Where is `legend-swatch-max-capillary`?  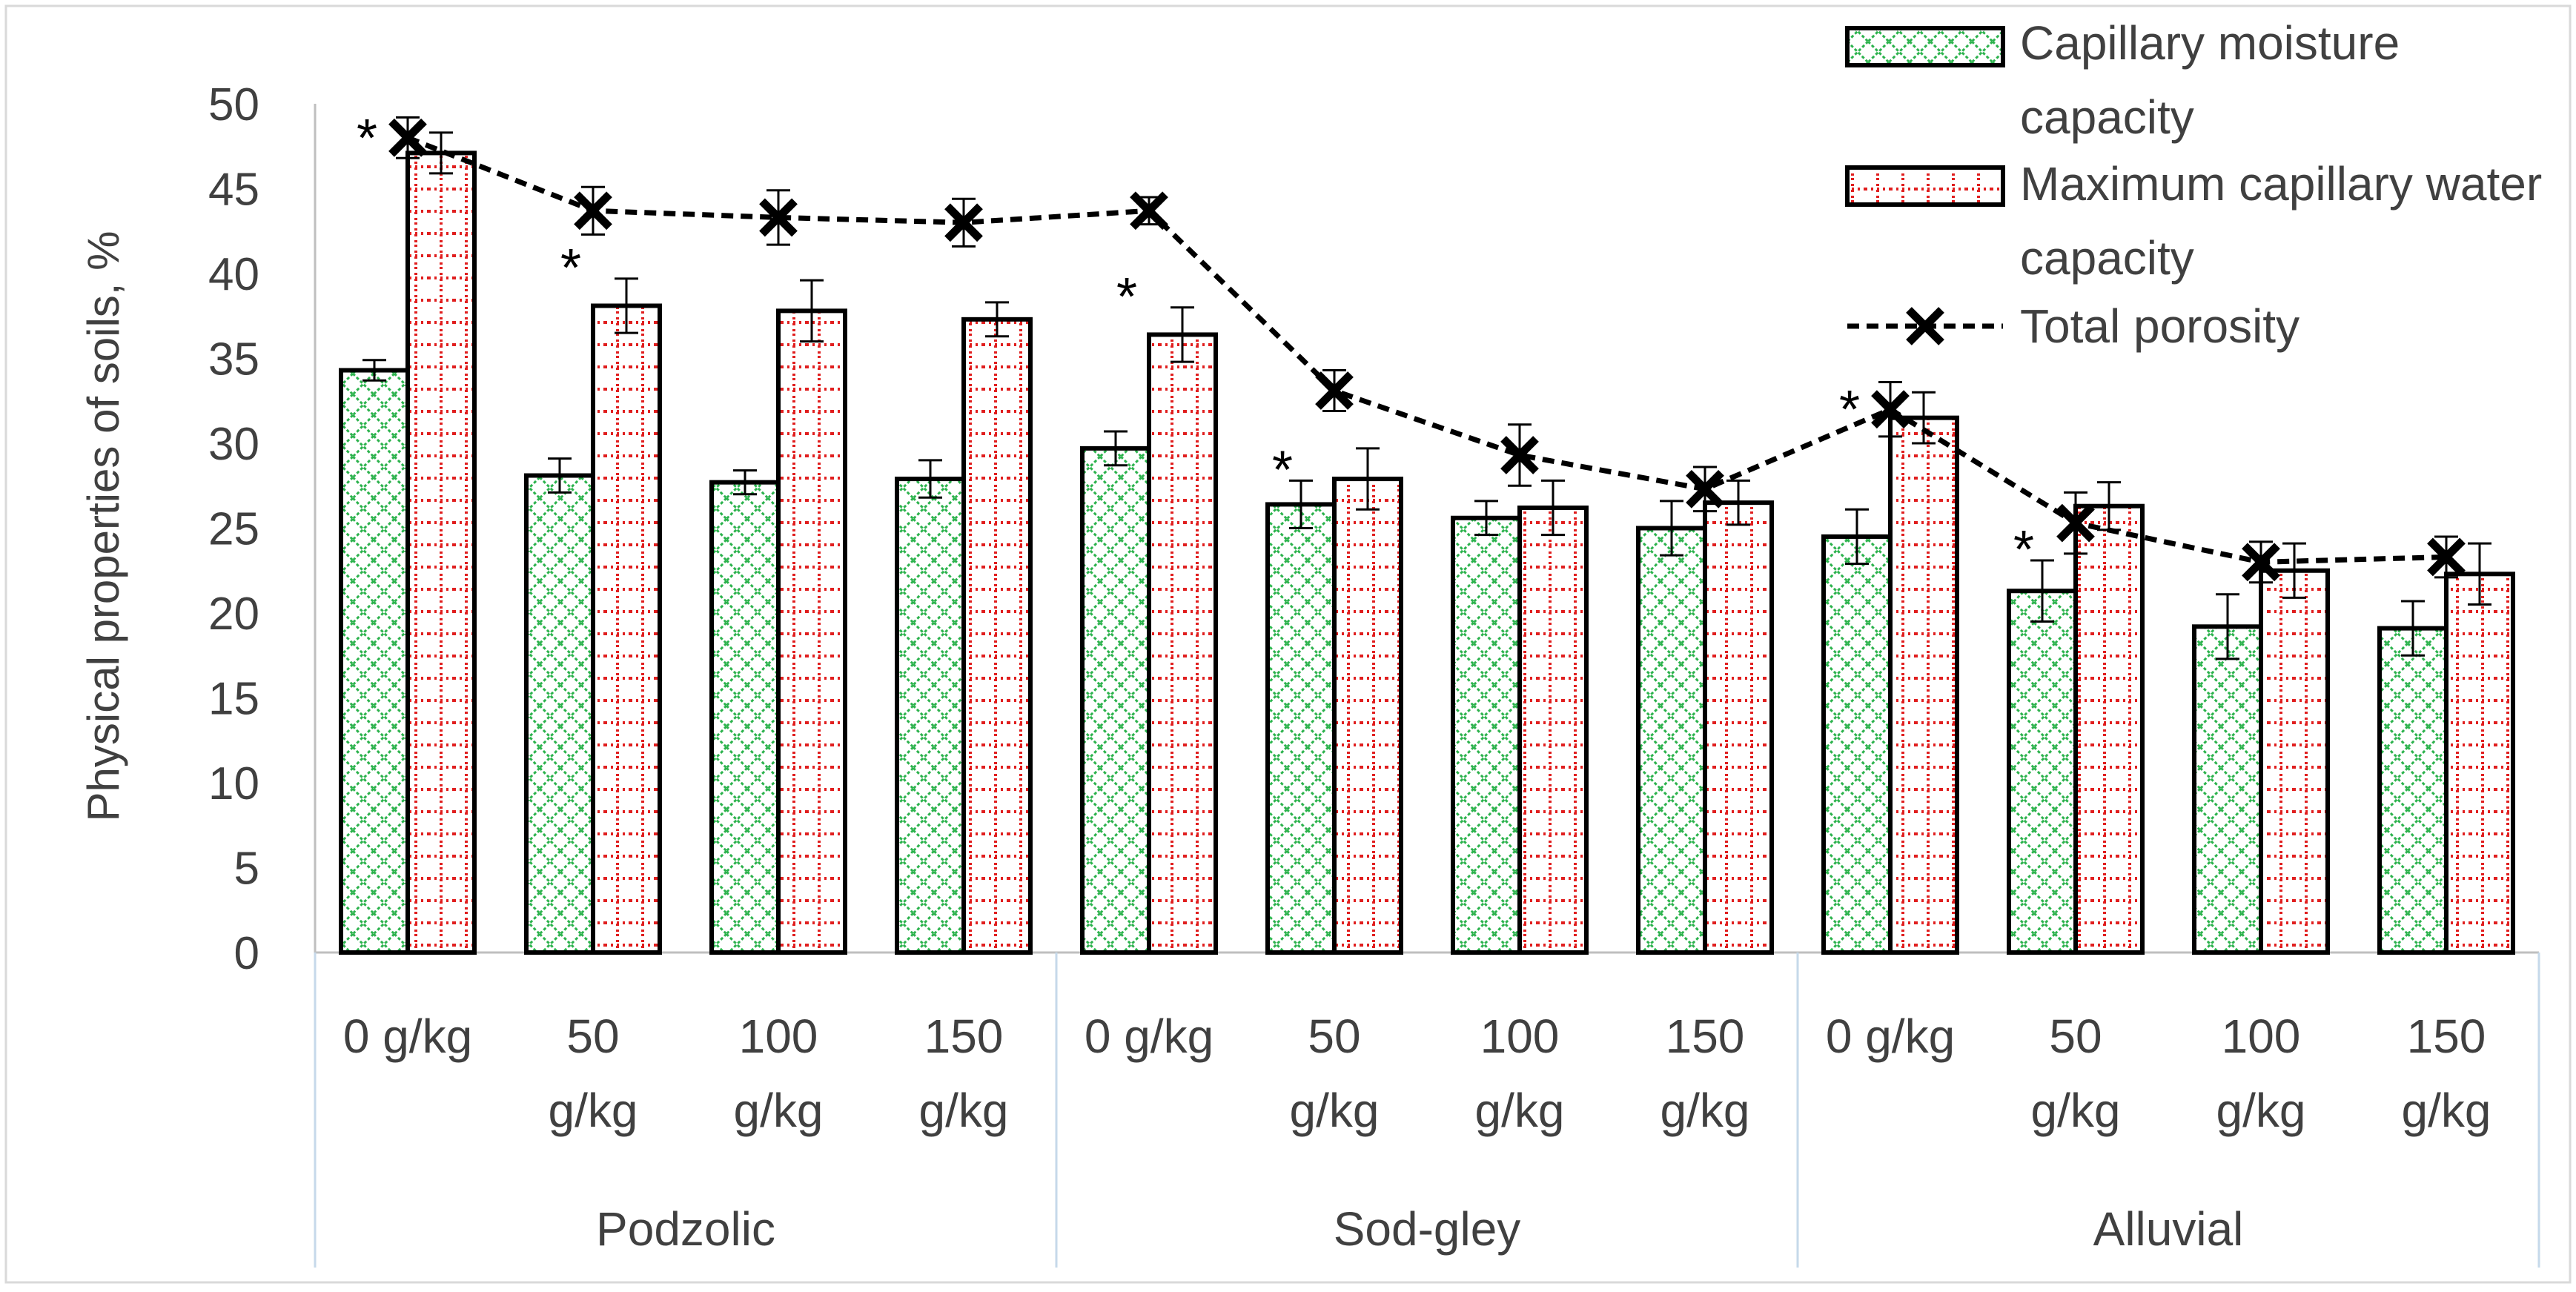 legend-swatch-max-capillary is located at coordinates (1925, 186).